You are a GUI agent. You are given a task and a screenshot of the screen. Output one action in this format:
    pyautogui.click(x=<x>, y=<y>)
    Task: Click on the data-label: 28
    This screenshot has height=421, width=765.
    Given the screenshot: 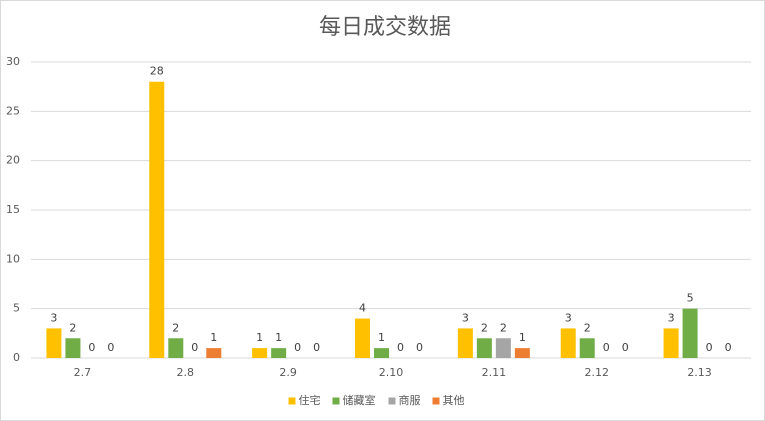 What is the action you would take?
    pyautogui.click(x=157, y=71)
    